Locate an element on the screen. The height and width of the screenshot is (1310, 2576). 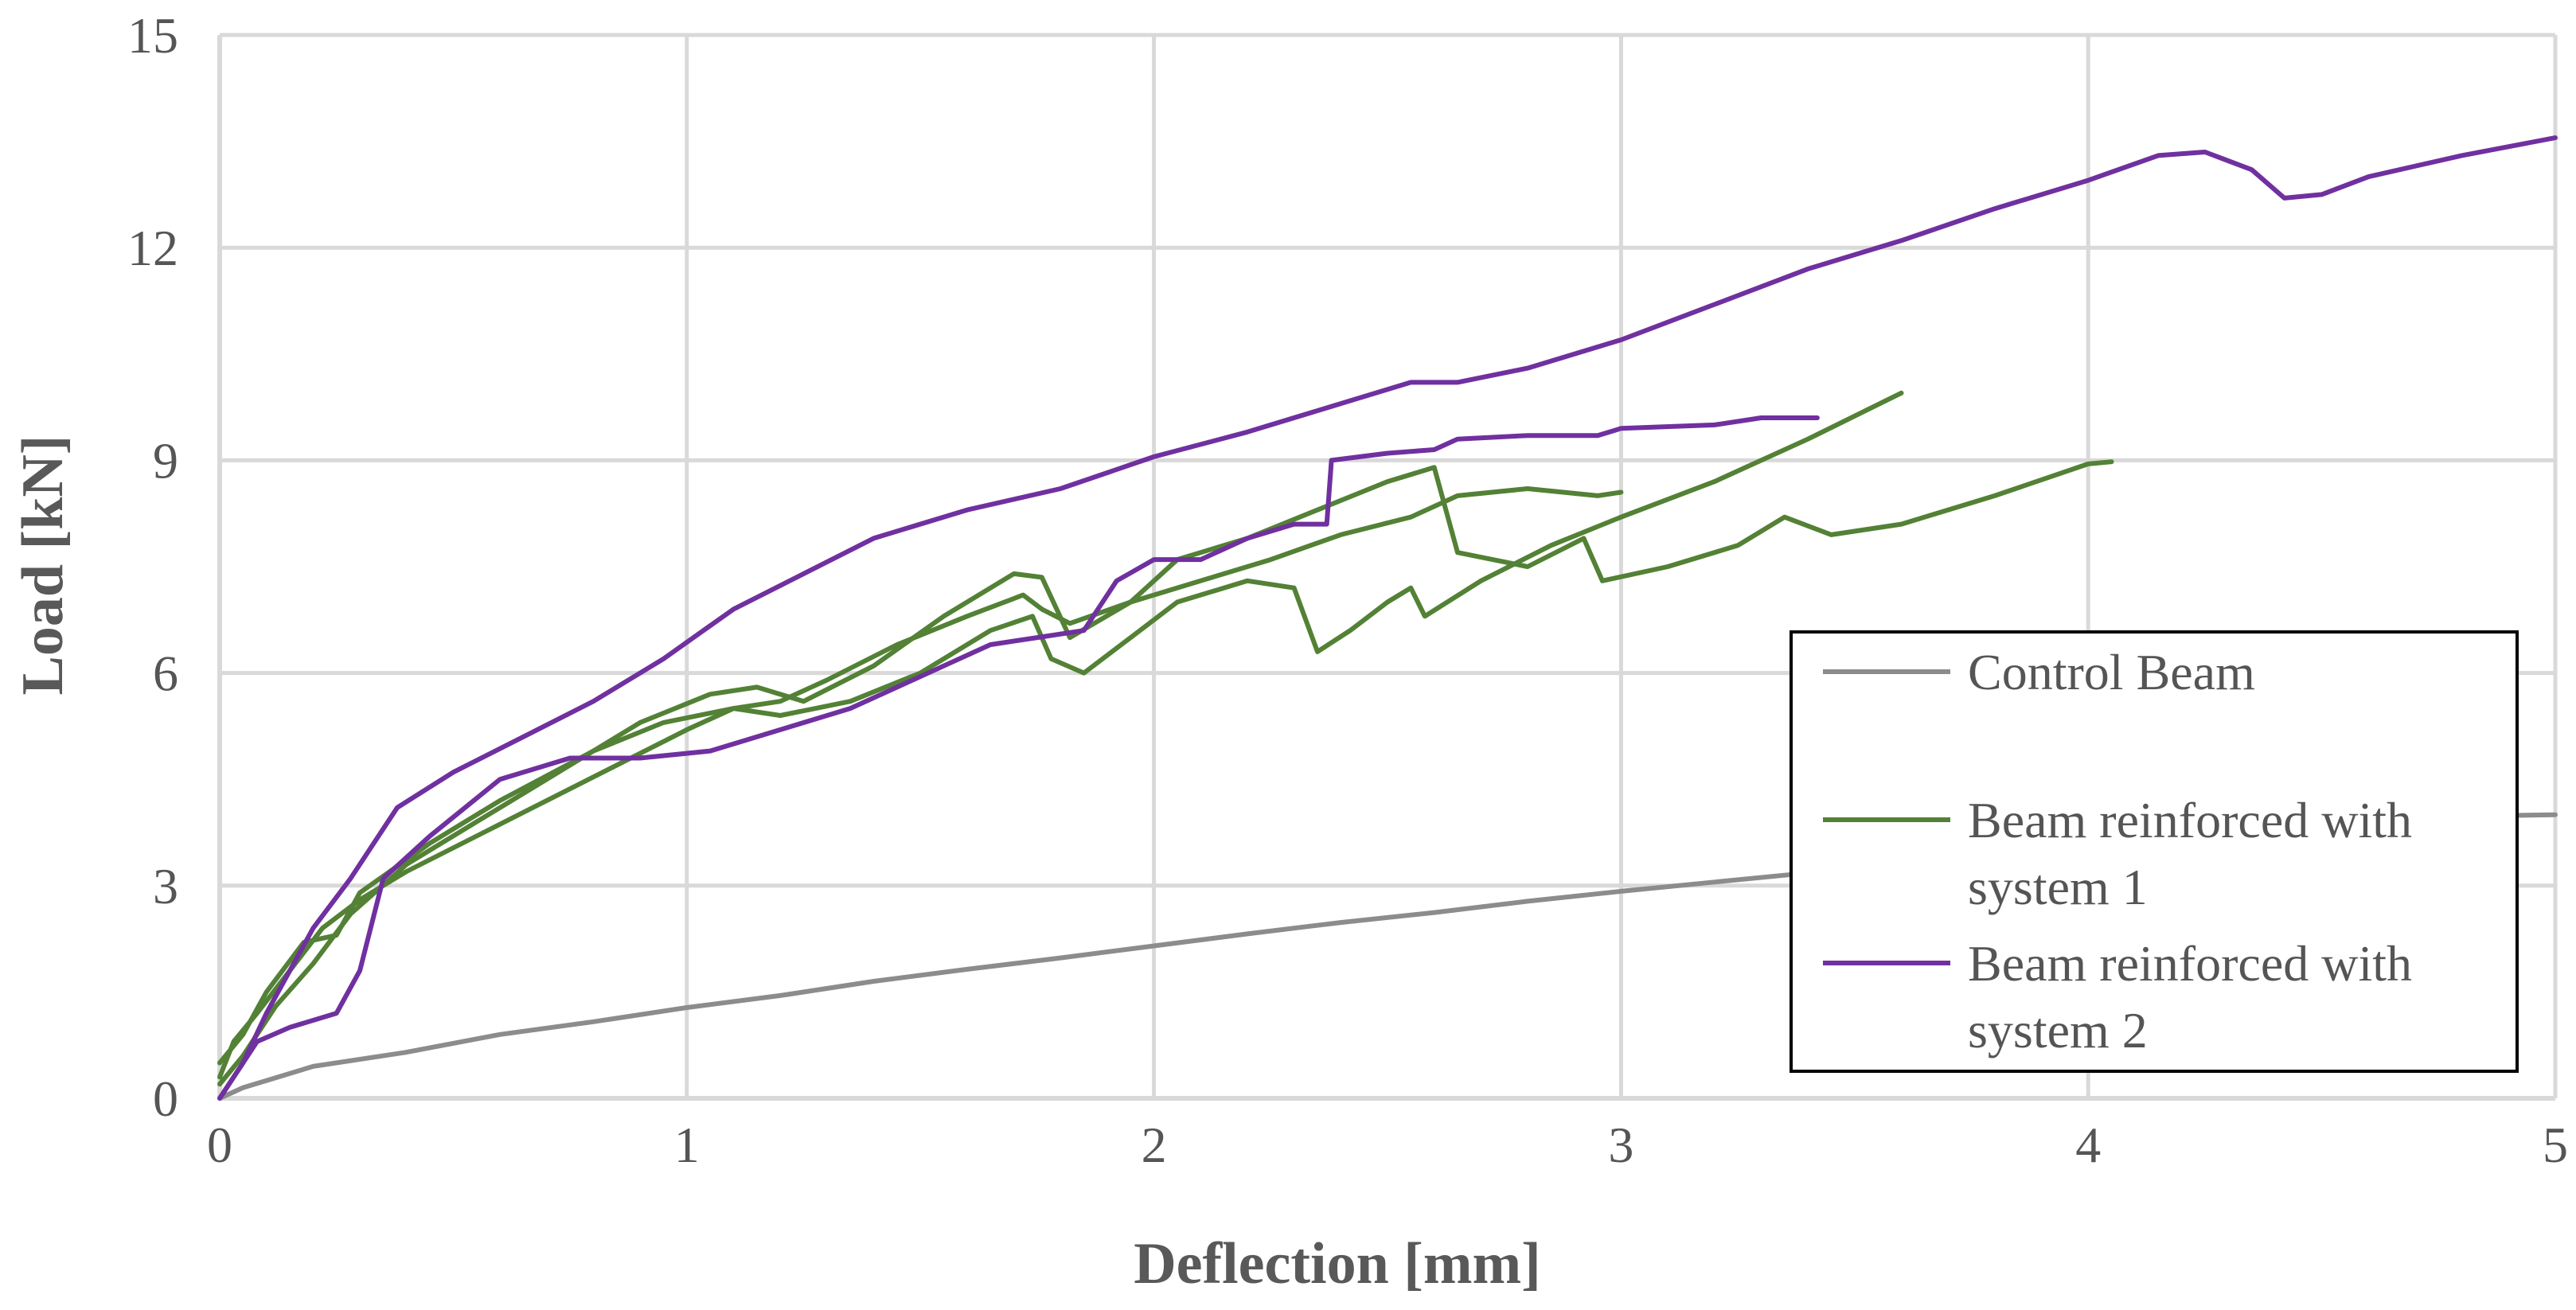
x-tick-label: 5 is located at coordinates (2555, 1145).